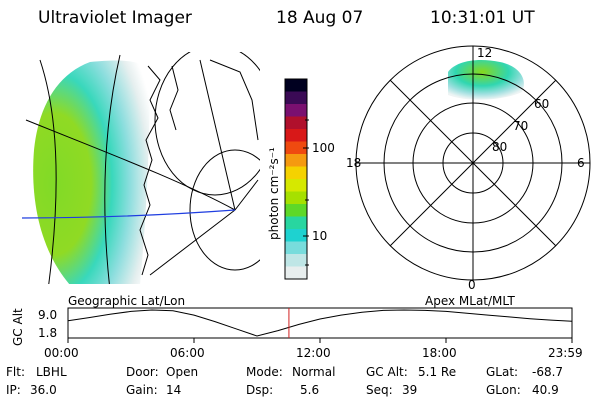 The width and height of the screenshot is (600, 400). Describe the element at coordinates (545, 390) in the screenshot. I see `param-glon-value: 40.9` at that location.